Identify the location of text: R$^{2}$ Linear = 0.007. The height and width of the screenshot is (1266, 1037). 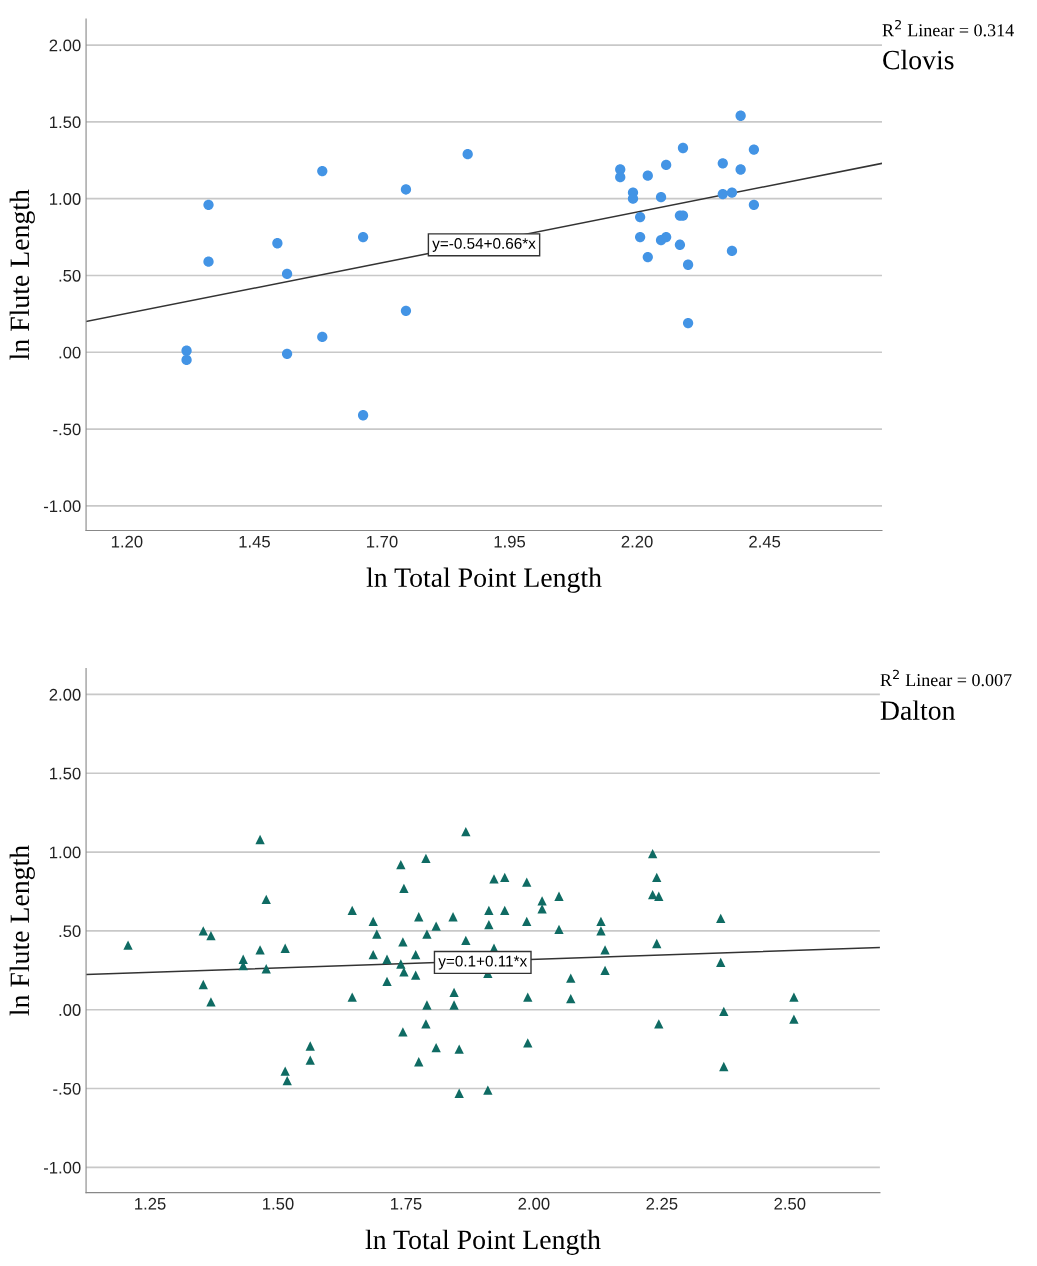
(946, 678).